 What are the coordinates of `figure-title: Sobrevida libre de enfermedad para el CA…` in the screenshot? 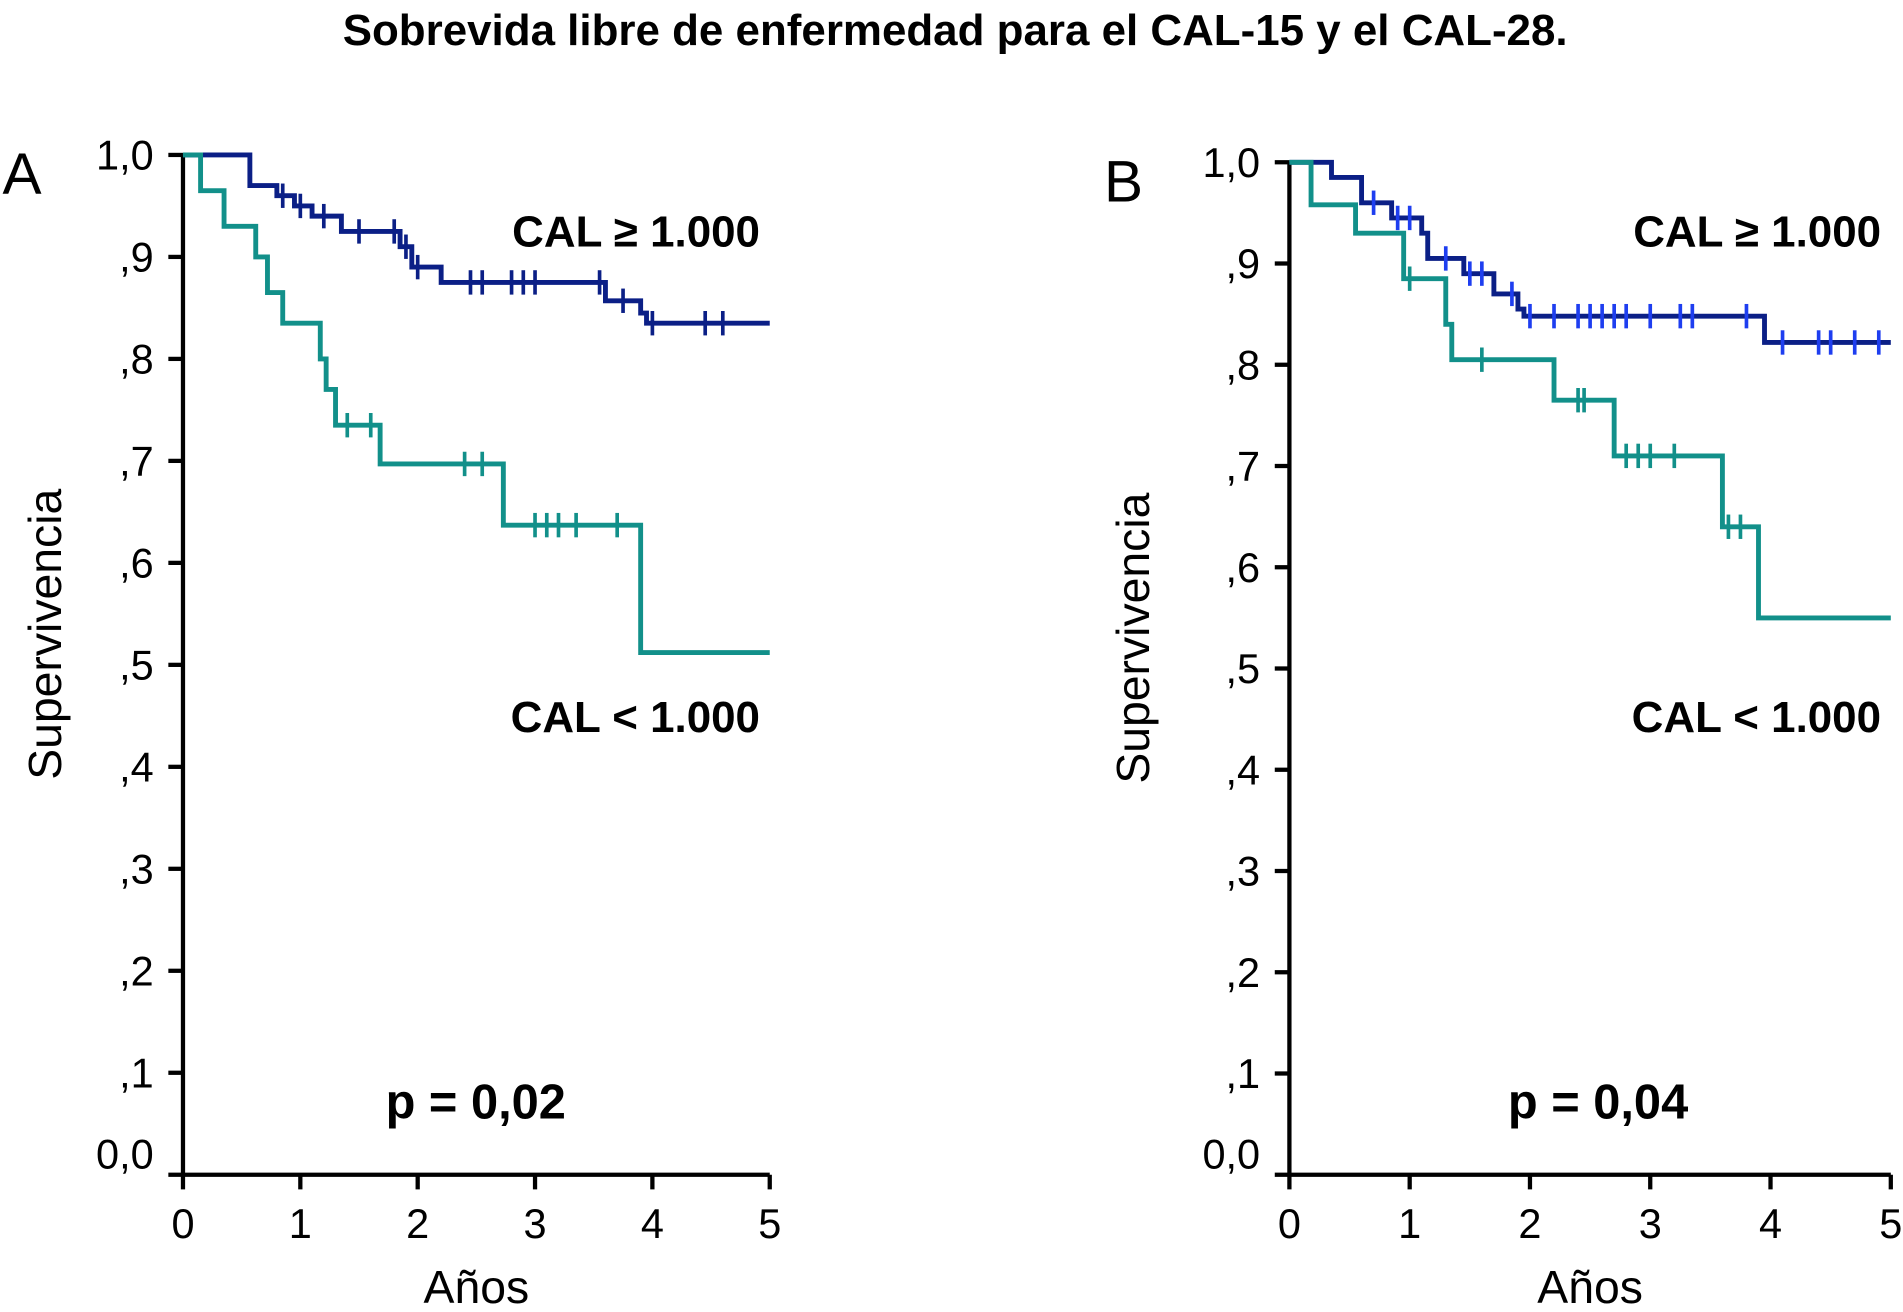 It's located at (955, 30).